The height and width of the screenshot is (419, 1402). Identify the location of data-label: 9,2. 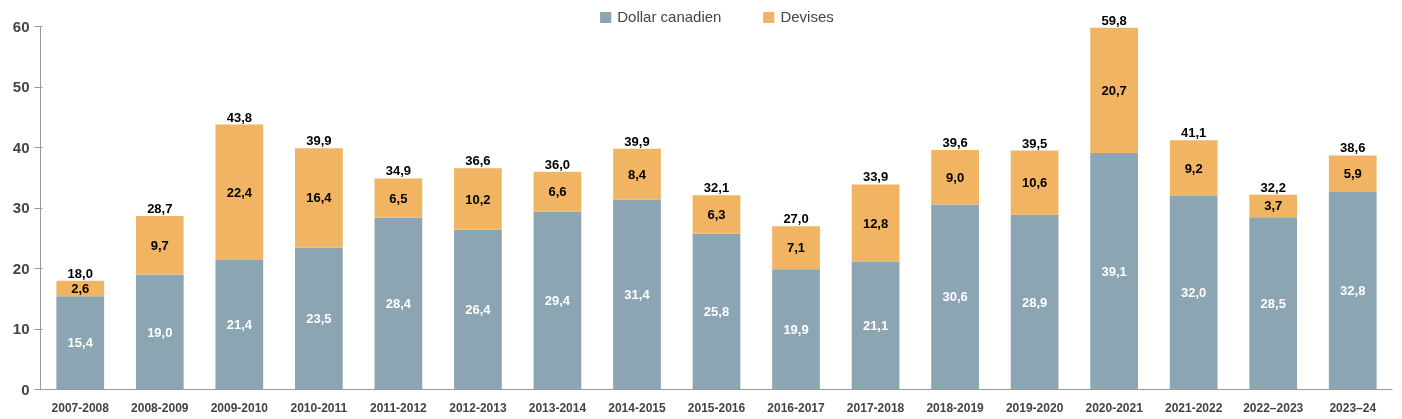
(1193, 168).